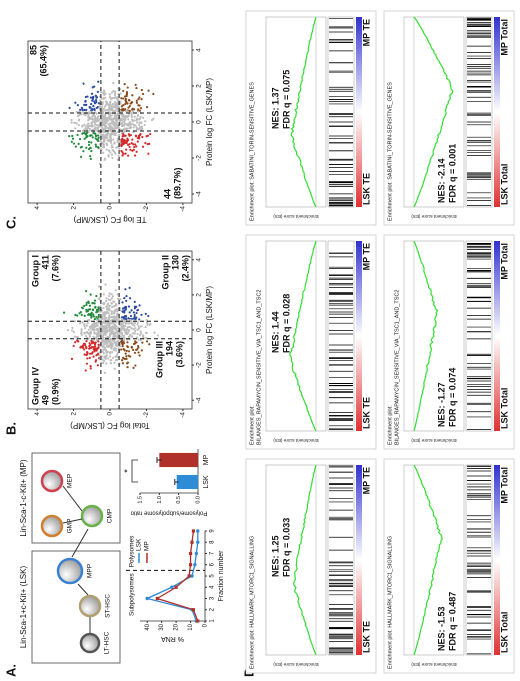  Describe the element at coordinates (45, 400) in the screenshot. I see `group-label: 49` at that location.